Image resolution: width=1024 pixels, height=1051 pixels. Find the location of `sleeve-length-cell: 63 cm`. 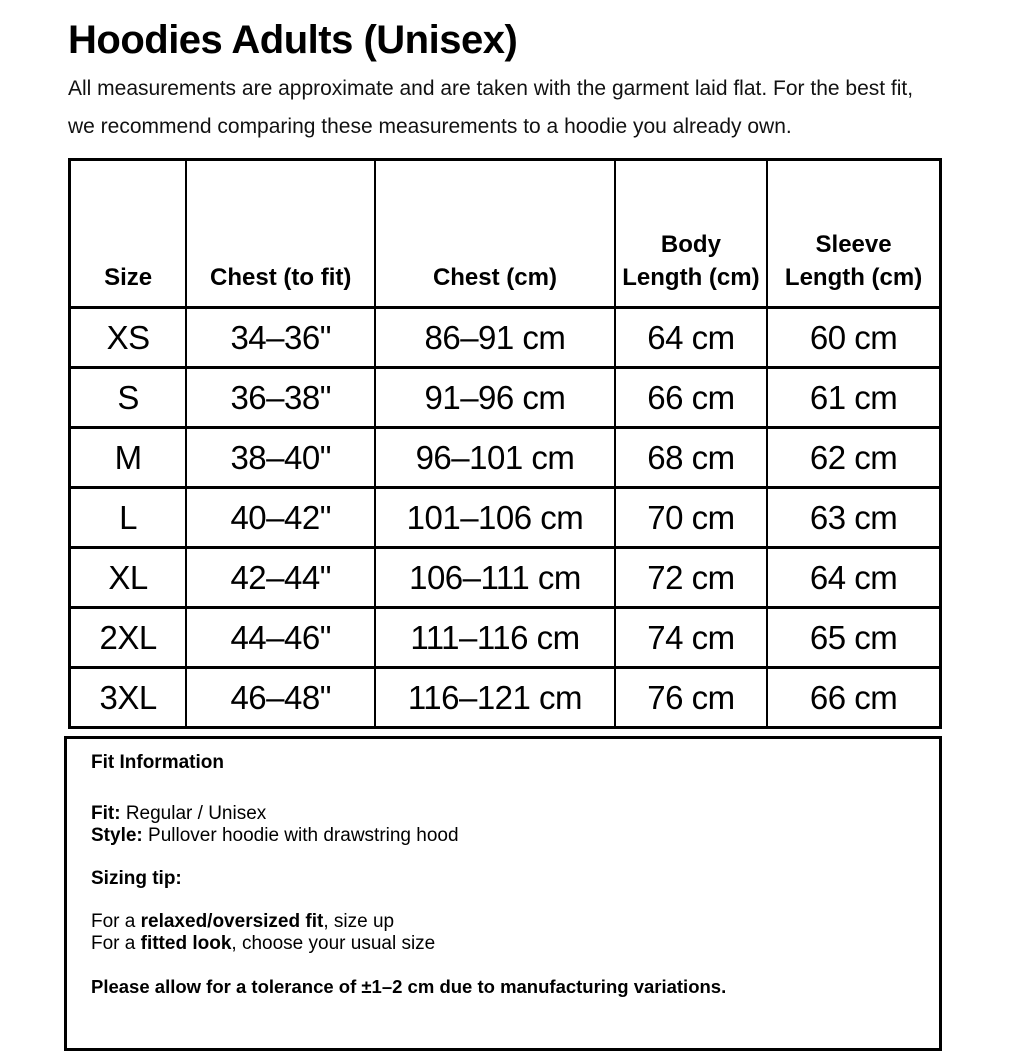

sleeve-length-cell: 63 cm is located at coordinates (854, 517).